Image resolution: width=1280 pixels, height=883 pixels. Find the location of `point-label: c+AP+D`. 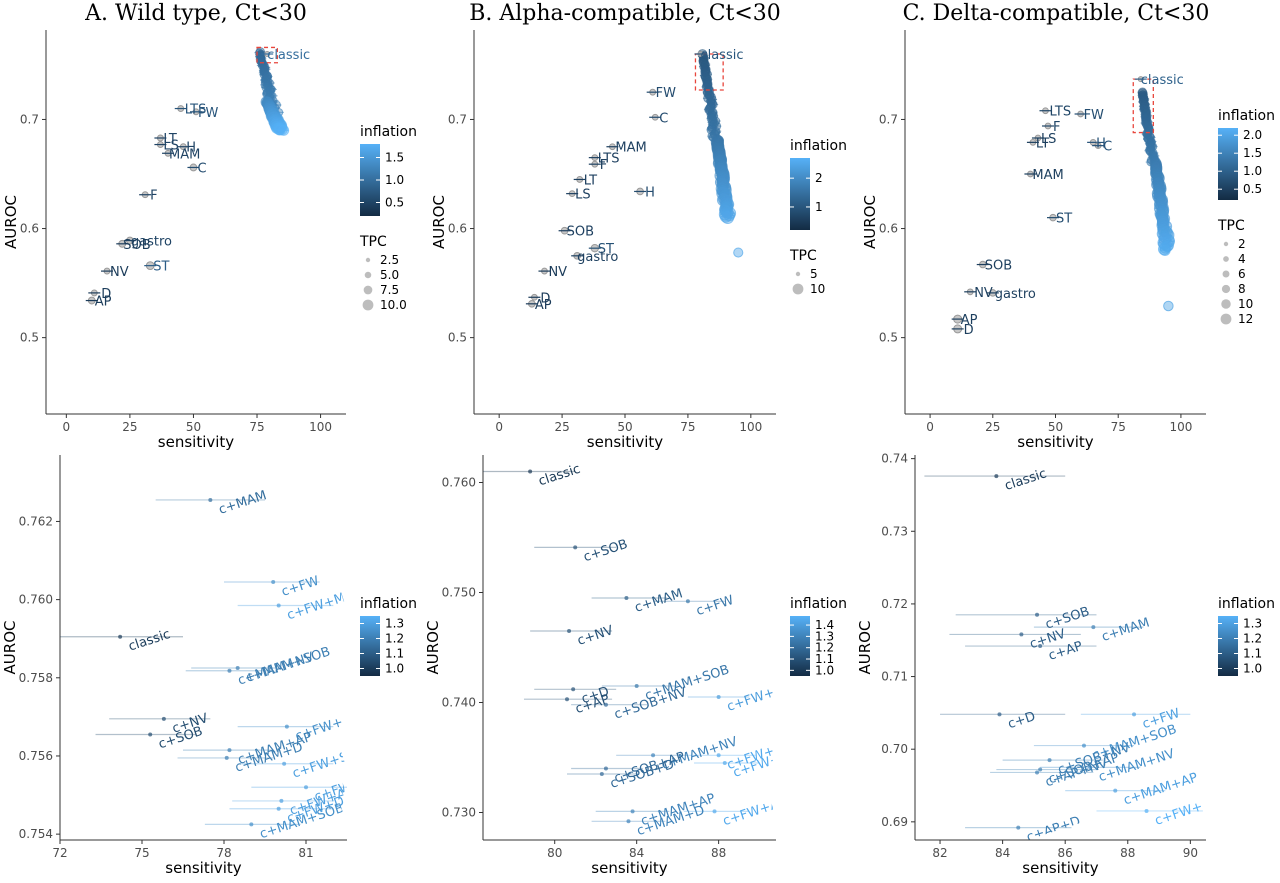

point-label: c+AP+D is located at coordinates (1054, 829).